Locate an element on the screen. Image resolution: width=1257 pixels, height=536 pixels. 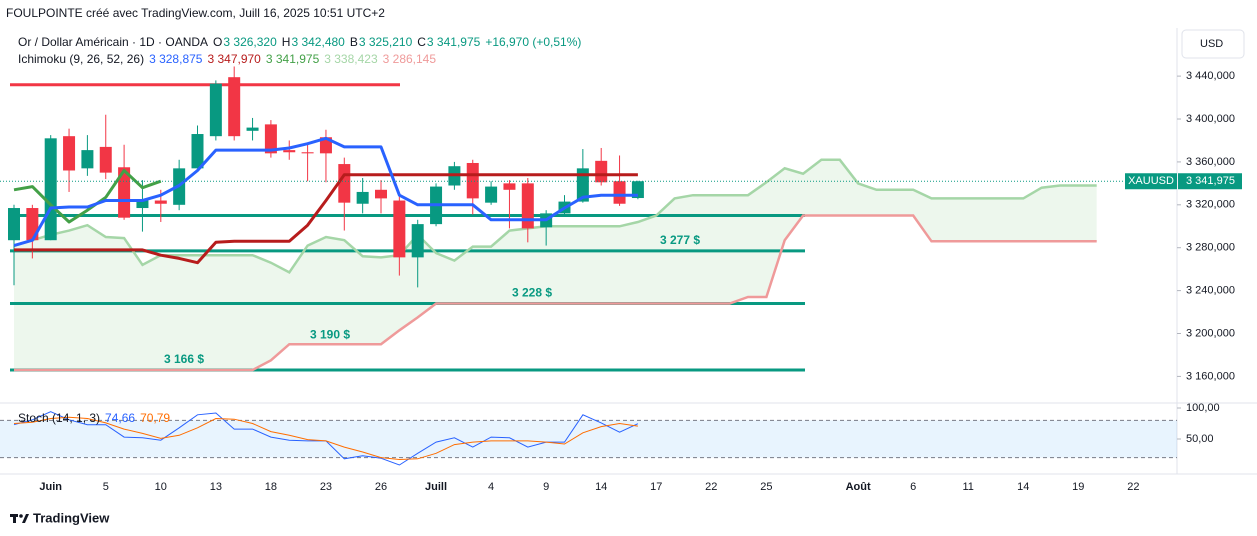
x-tick-label: 26 is located at coordinates (381, 487).